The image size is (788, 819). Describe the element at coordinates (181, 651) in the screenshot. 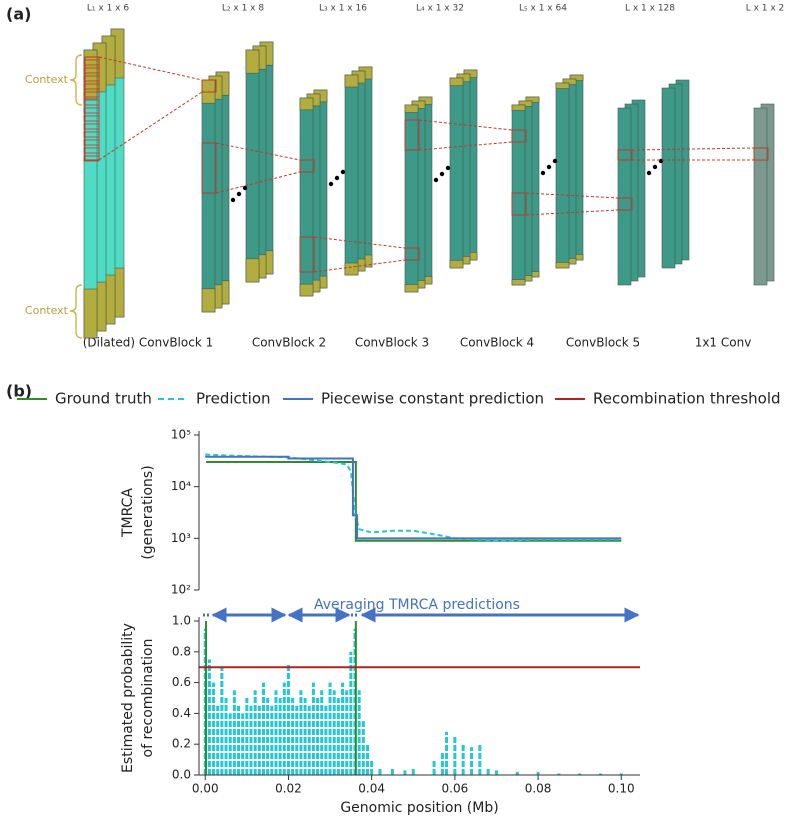

I see `y-tick-label: 0.8` at that location.